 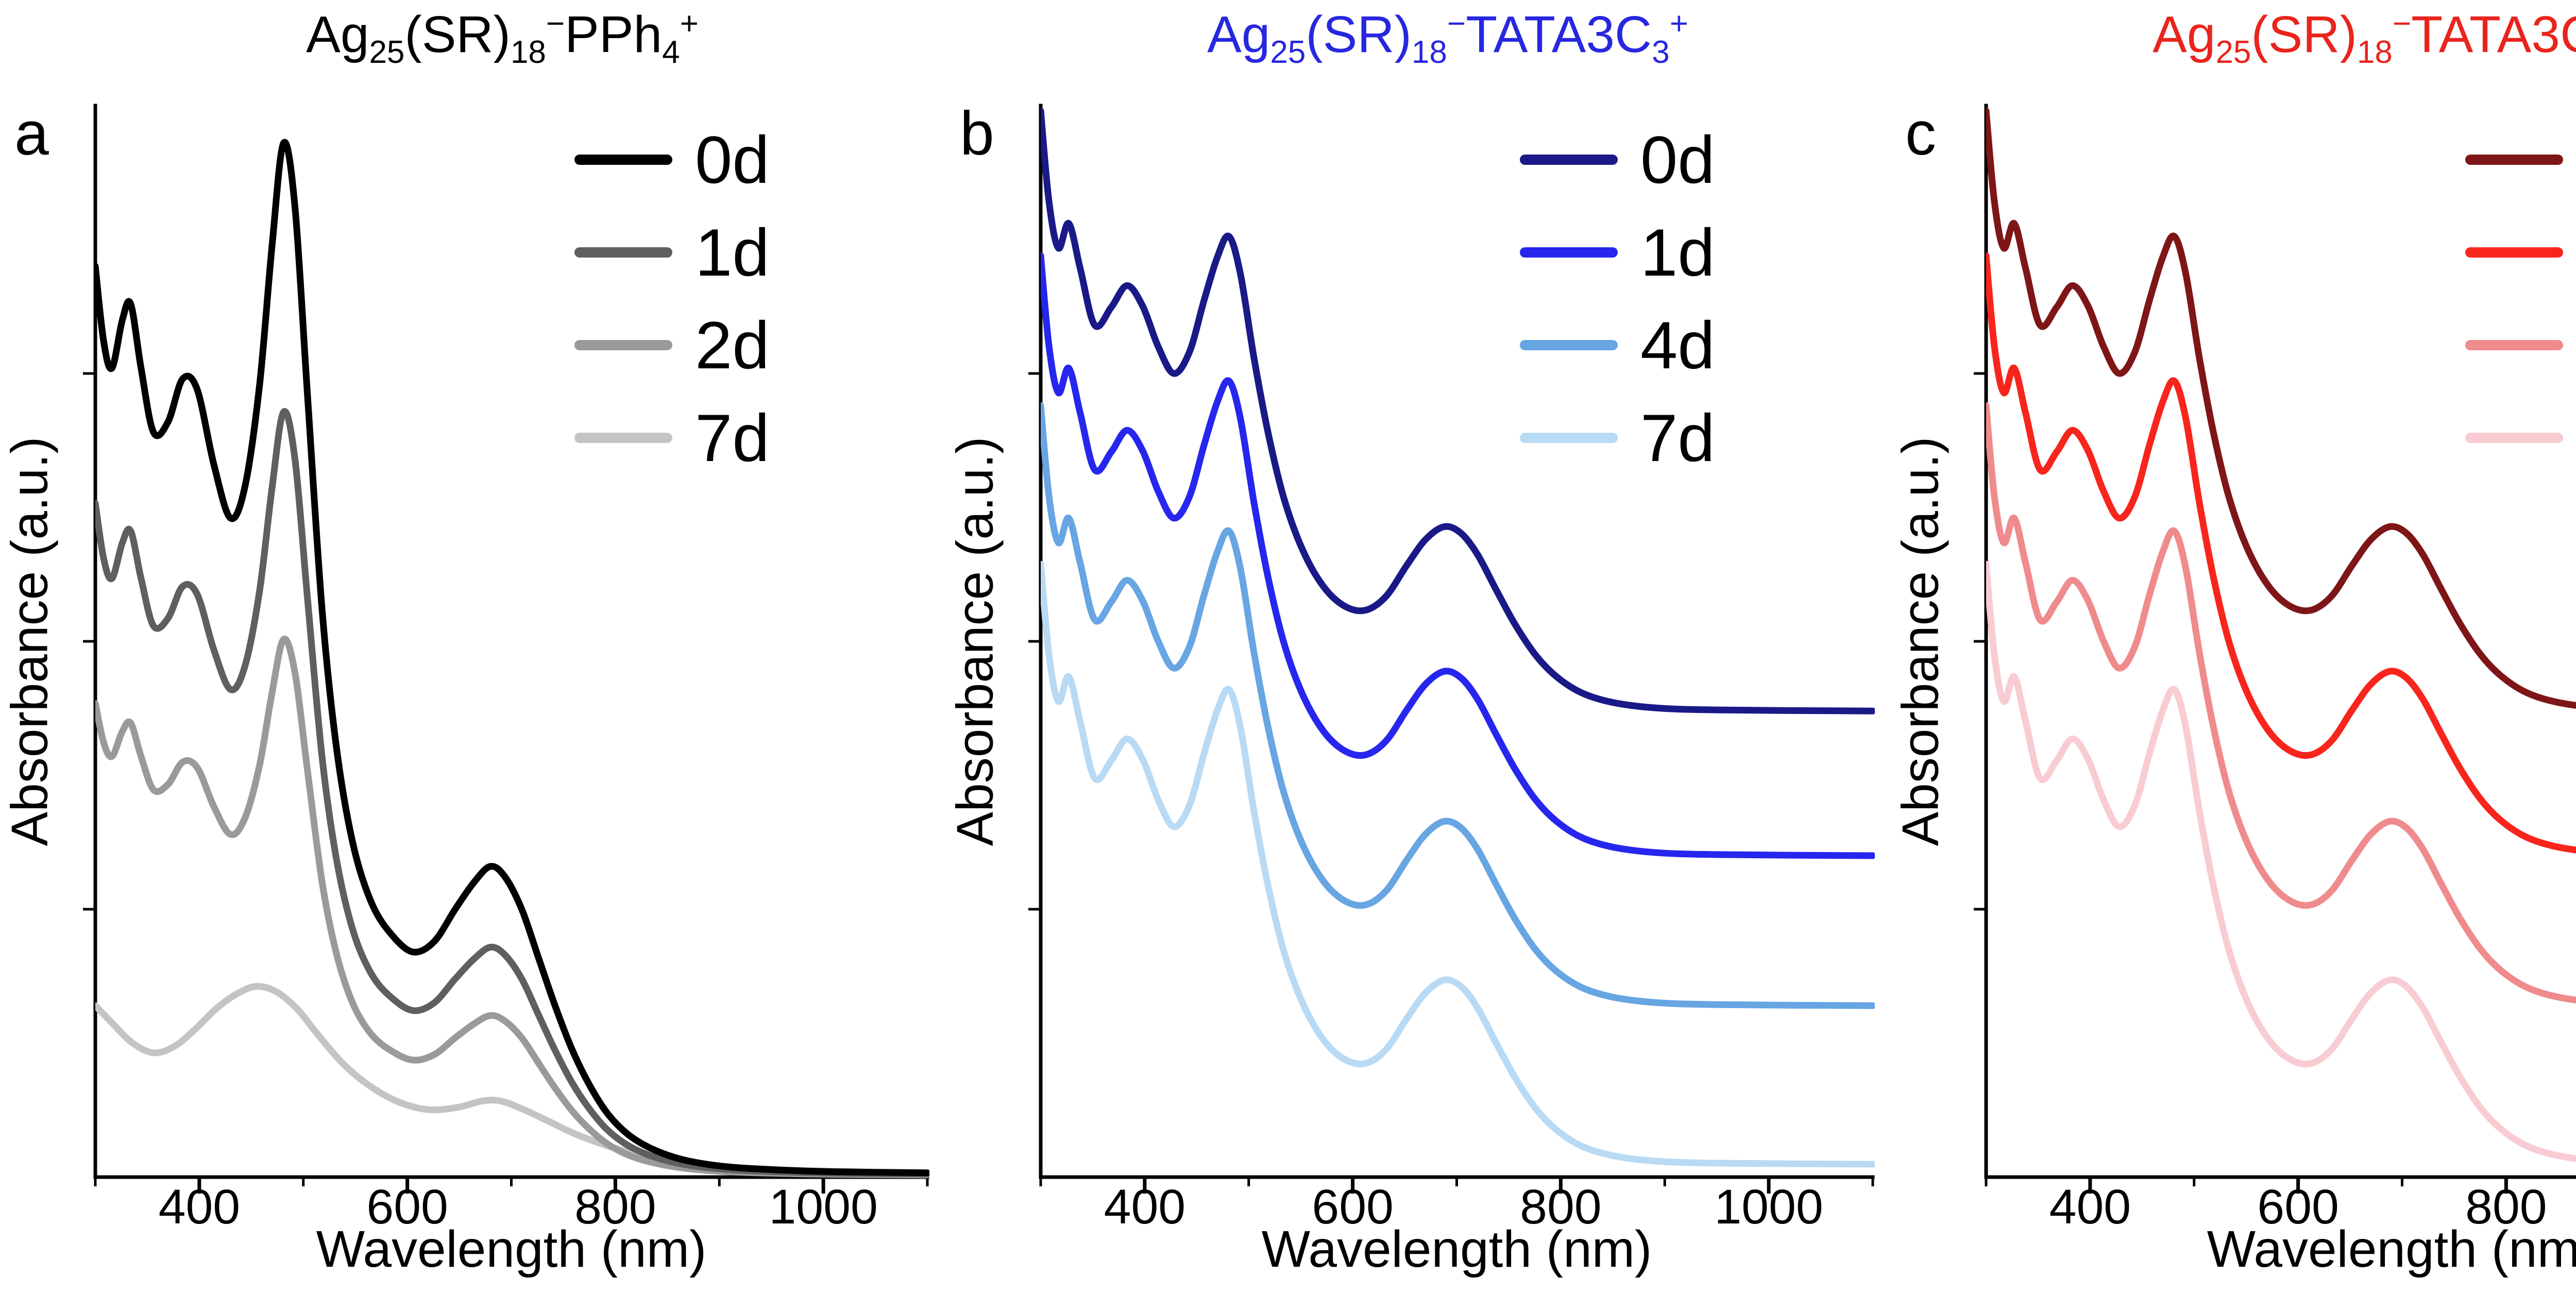 What do you see at coordinates (31, 133) in the screenshot?
I see `panel-letter: a` at bounding box center [31, 133].